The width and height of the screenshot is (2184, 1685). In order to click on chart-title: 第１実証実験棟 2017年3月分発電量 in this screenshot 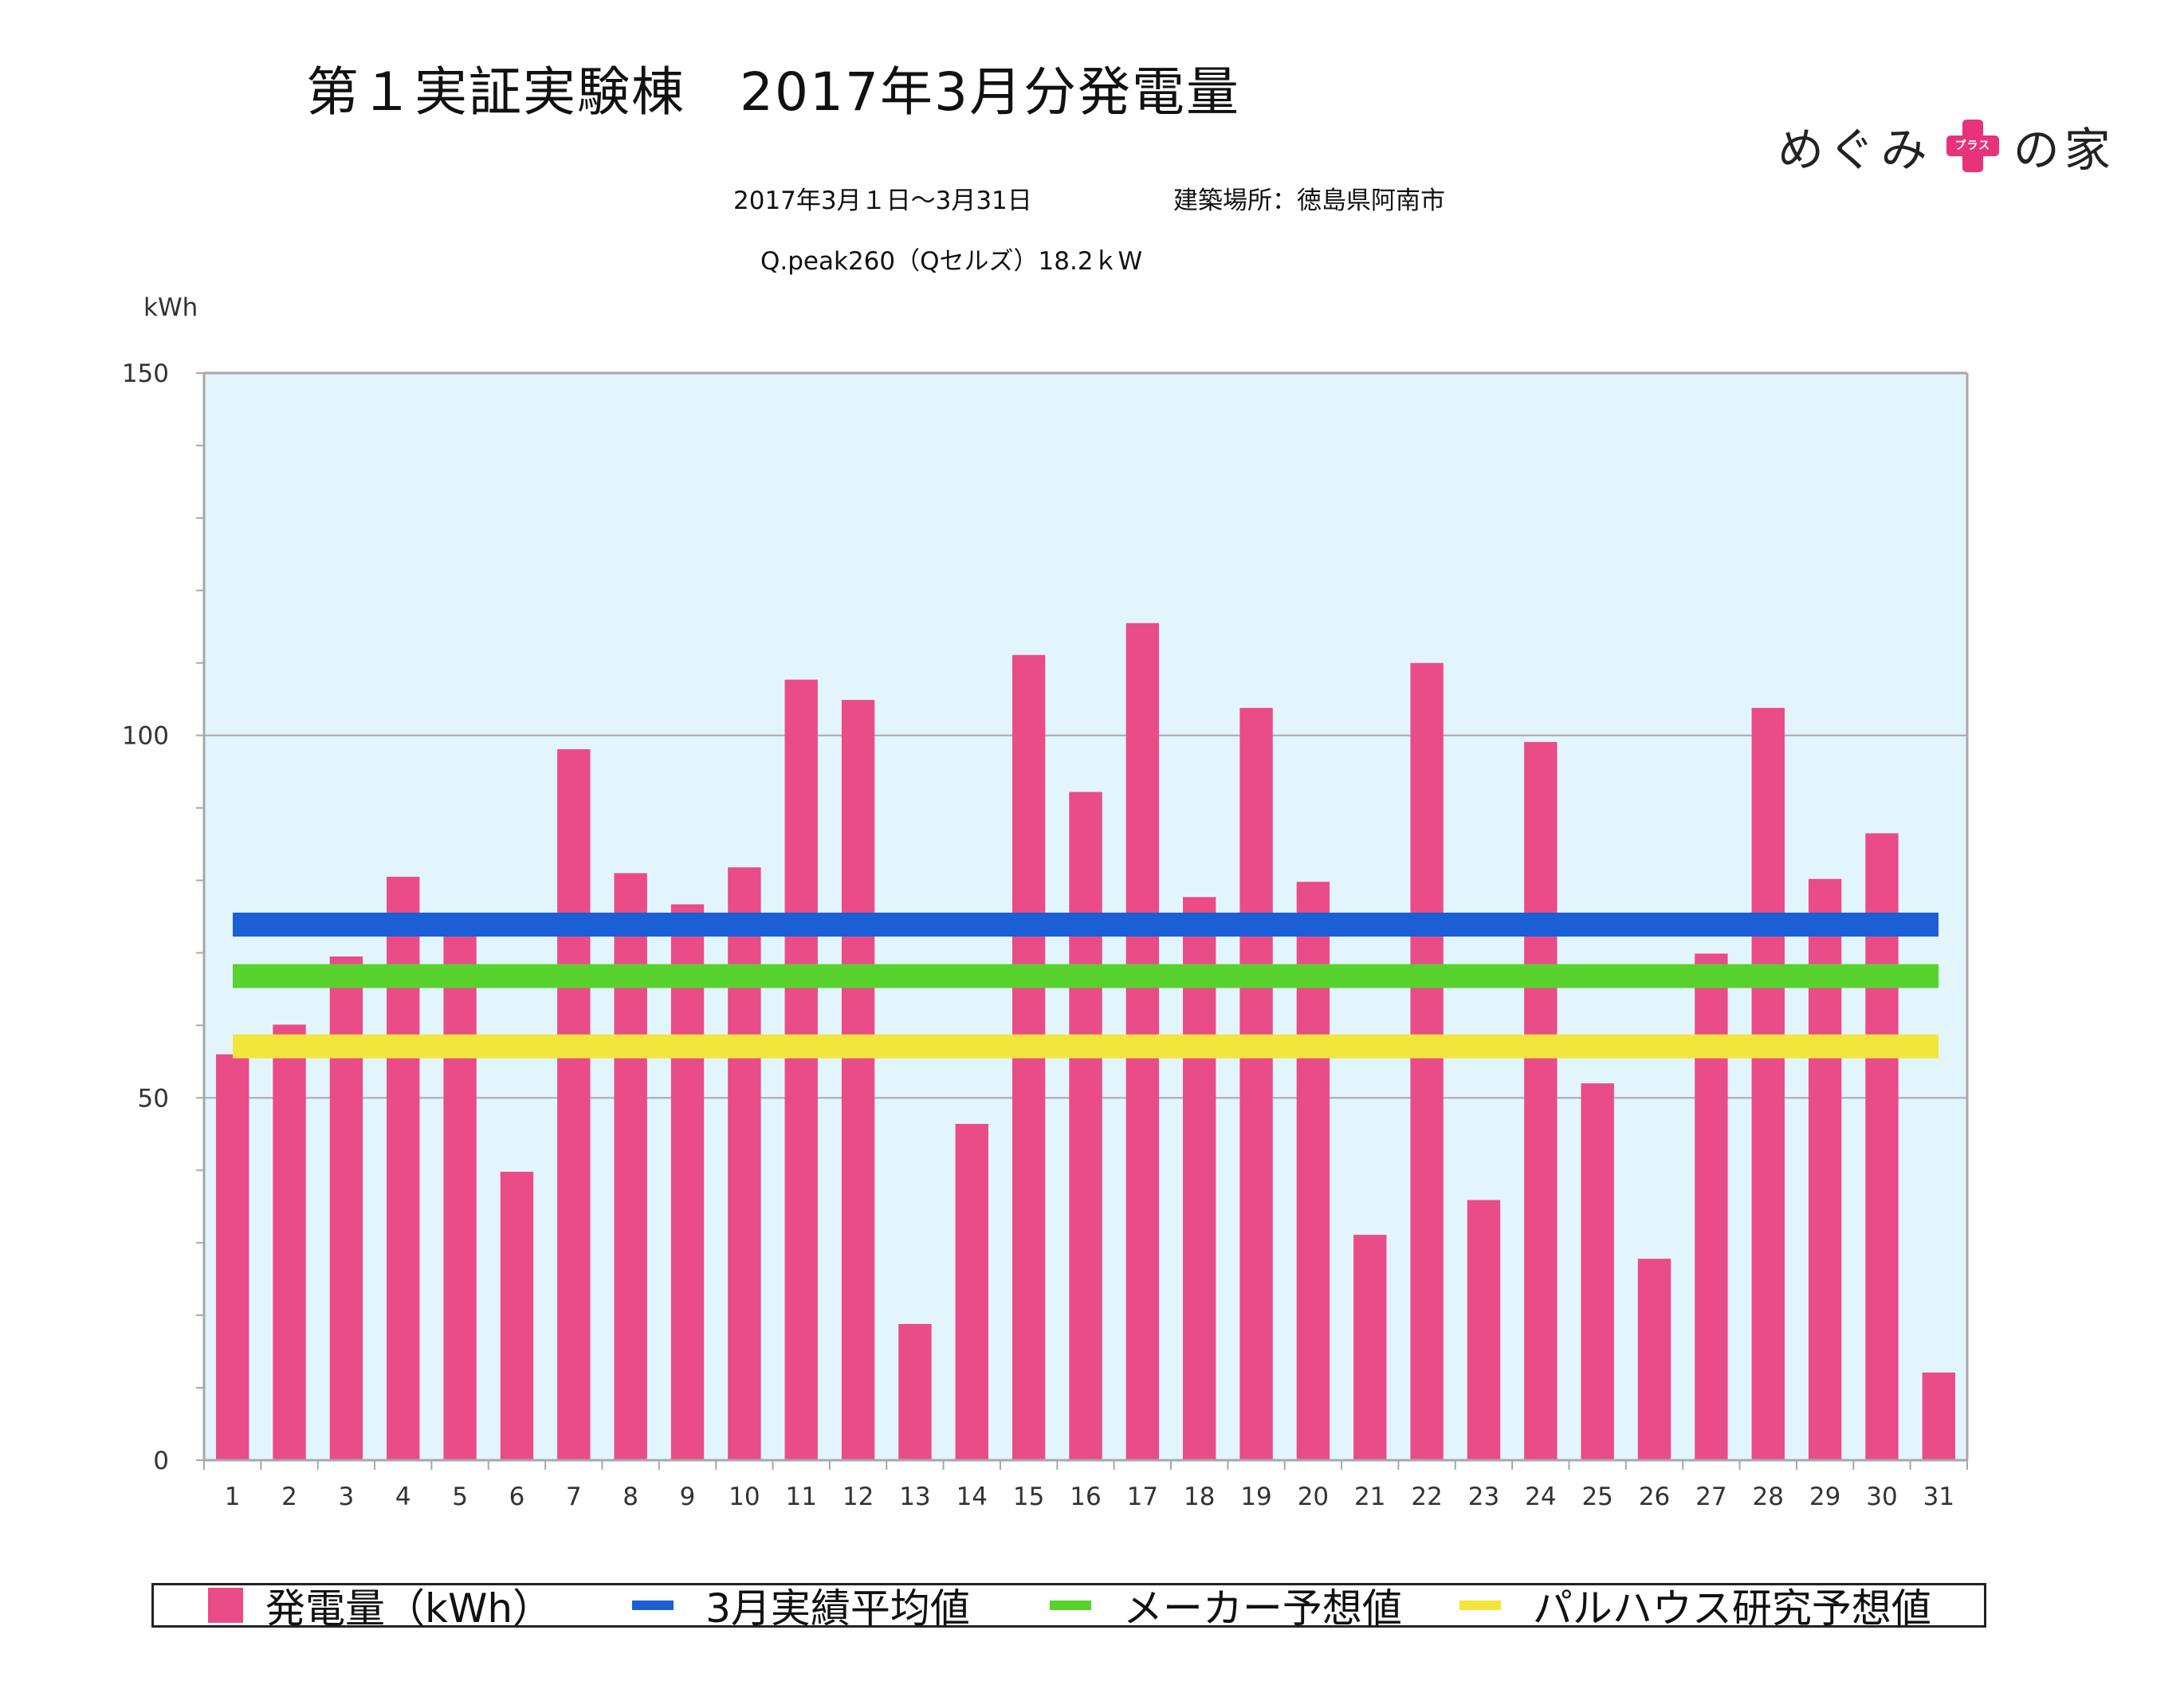, I will do `click(773, 92)`.